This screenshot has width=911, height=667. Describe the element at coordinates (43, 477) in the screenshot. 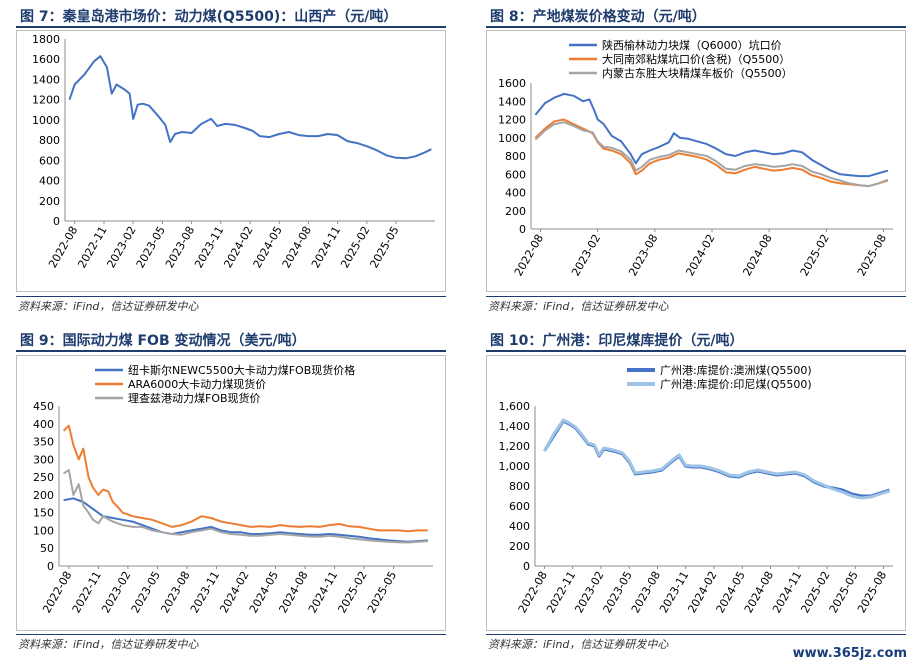

I see `y-tick-label: 250` at that location.